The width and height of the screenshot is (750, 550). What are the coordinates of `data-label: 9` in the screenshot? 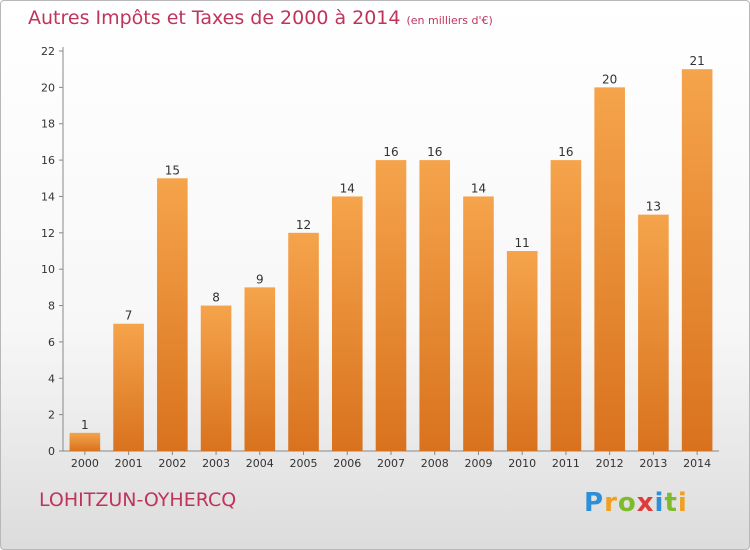 It's located at (260, 279).